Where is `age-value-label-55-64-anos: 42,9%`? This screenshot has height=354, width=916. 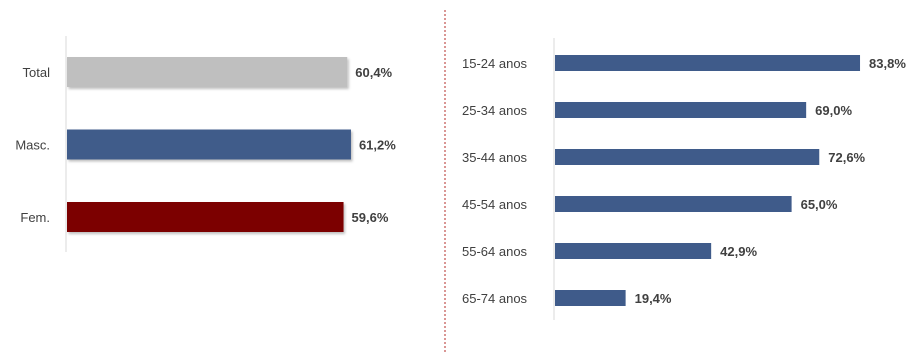 age-value-label-55-64-anos: 42,9% is located at coordinates (738, 251).